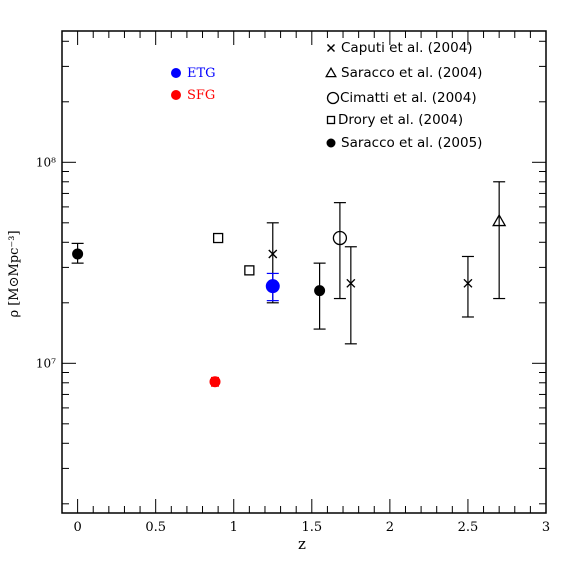 The width and height of the screenshot is (574, 574). I want to click on x-tick-label: 0, so click(77, 527).